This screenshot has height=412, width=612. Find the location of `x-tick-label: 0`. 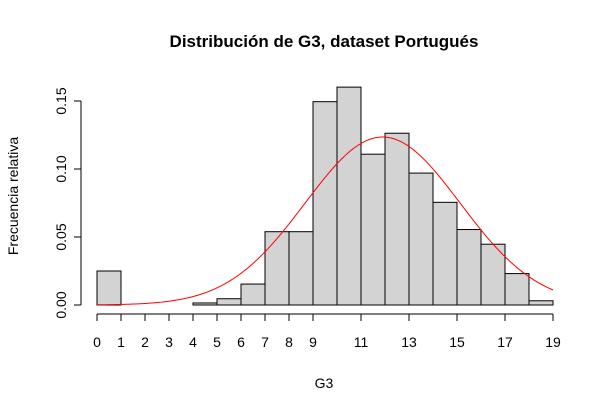

x-tick-label: 0 is located at coordinates (97, 342).